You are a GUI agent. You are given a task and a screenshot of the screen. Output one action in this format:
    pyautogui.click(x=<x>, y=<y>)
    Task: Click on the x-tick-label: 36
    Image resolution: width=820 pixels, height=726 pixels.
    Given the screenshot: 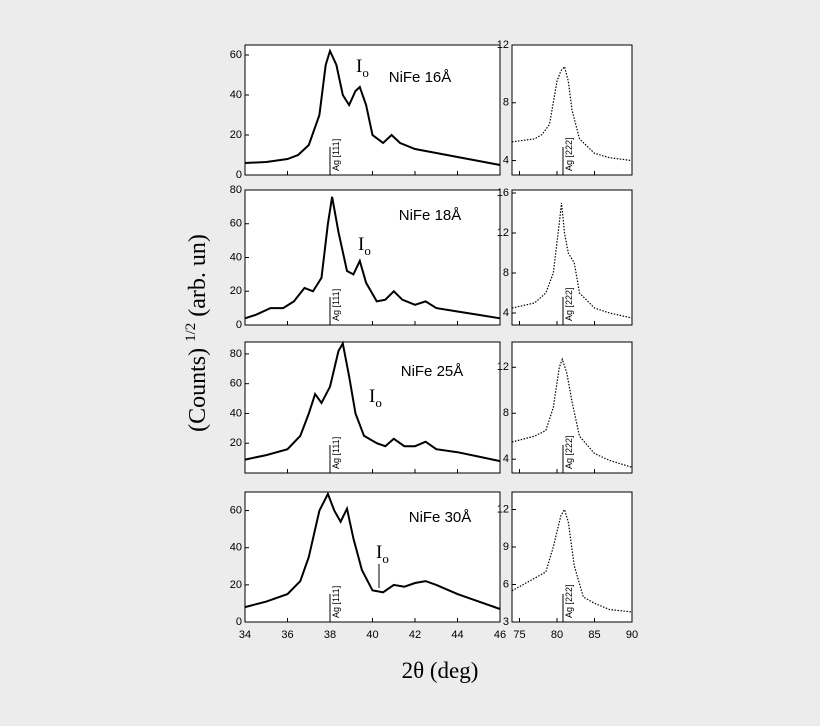 What is the action you would take?
    pyautogui.click(x=287, y=635)
    